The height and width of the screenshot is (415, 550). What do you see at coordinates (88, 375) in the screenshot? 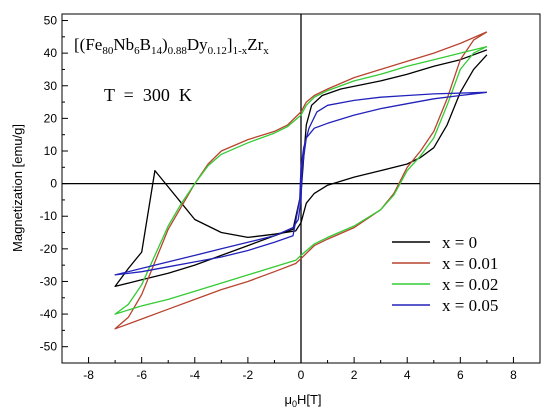
I see `x-tick-label: -8` at bounding box center [88, 375].